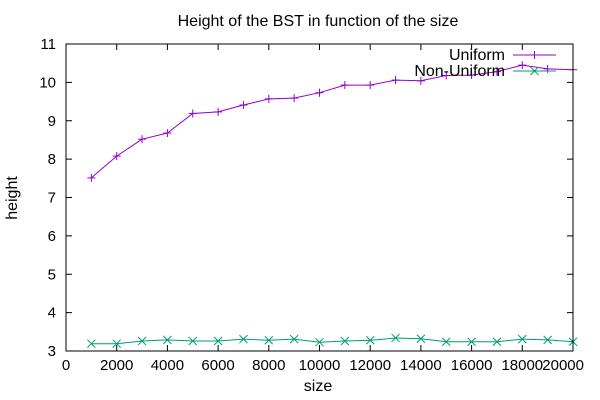  I want to click on legend-label: Uniform, so click(477, 55).